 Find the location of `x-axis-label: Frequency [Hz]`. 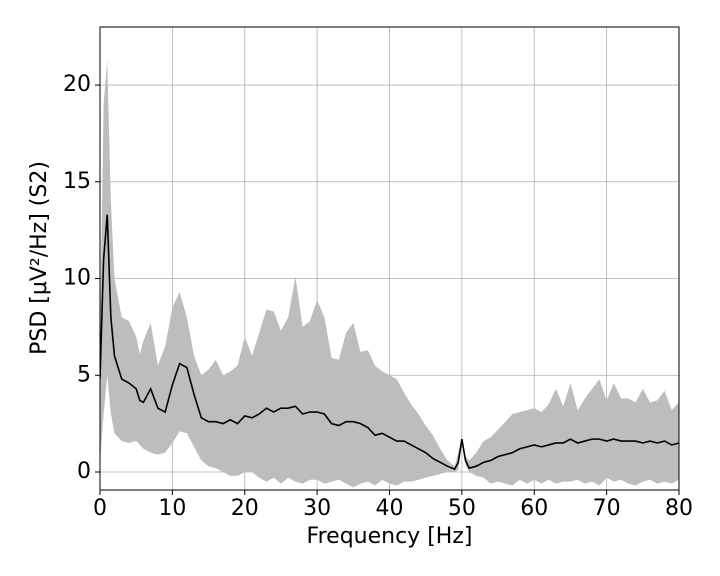

x-axis-label: Frequency [Hz] is located at coordinates (390, 536).